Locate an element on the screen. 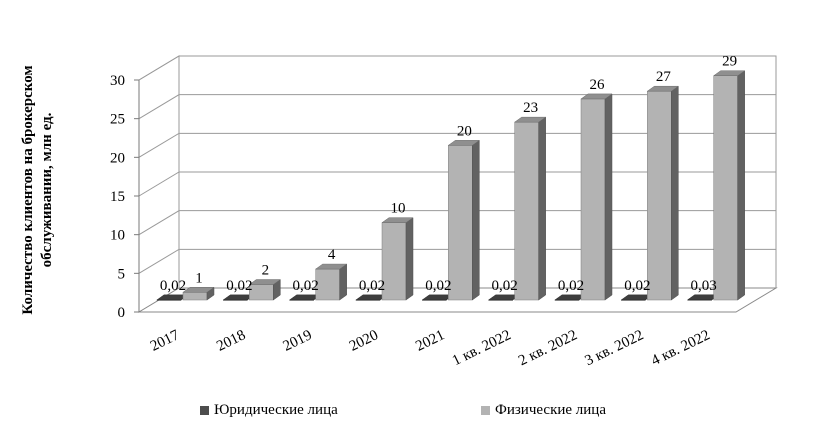 This screenshot has height=428, width=831. x-tick-label: 2021 is located at coordinates (430, 341).